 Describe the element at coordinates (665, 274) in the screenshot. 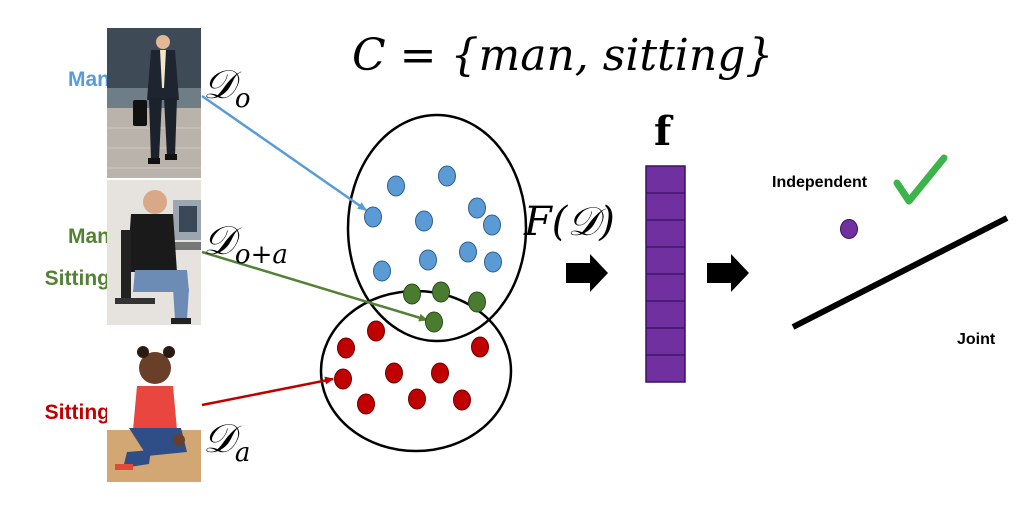

I see `feature-vector` at that location.